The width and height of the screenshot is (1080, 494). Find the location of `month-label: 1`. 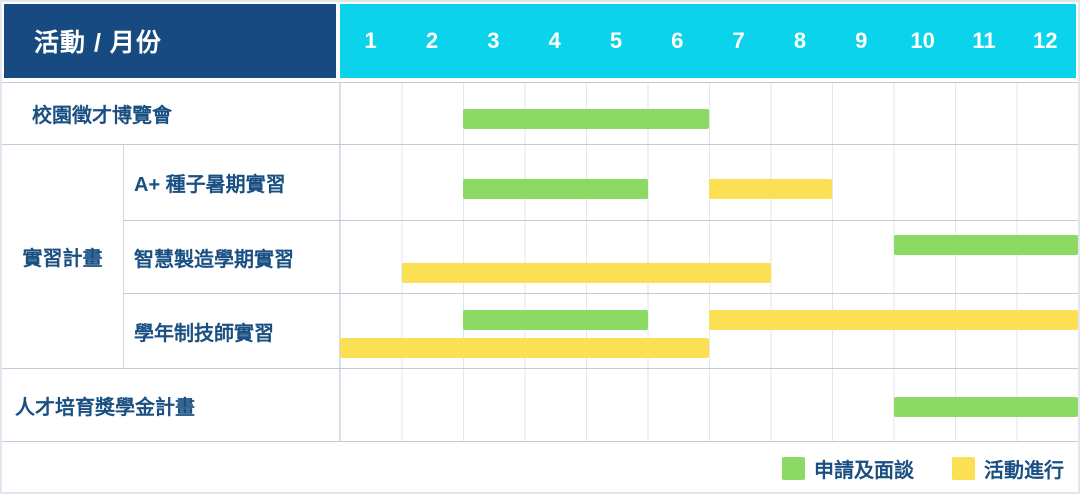

month-label: 1 is located at coordinates (370, 40).